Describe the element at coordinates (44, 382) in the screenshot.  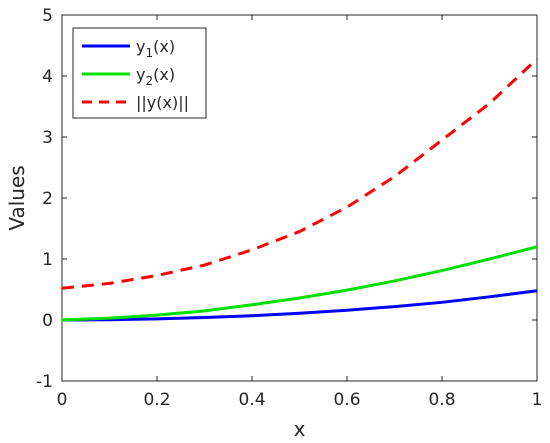
I see `y-tick-label: -1` at that location.